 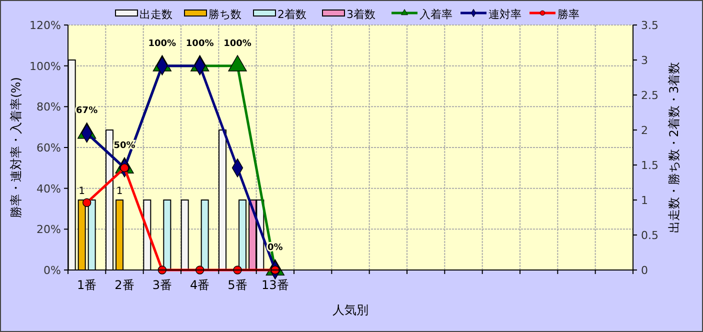 I want to click on x-tick-label: 2番, so click(x=124, y=285).